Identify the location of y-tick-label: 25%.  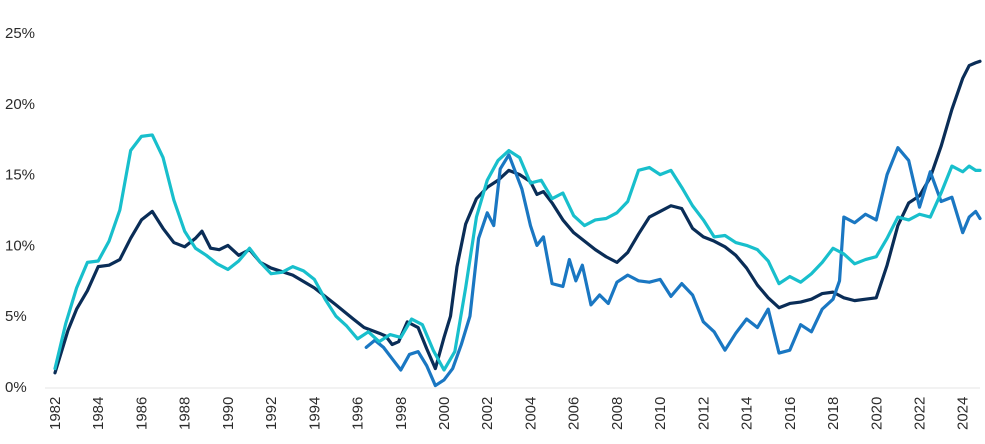
(20, 33).